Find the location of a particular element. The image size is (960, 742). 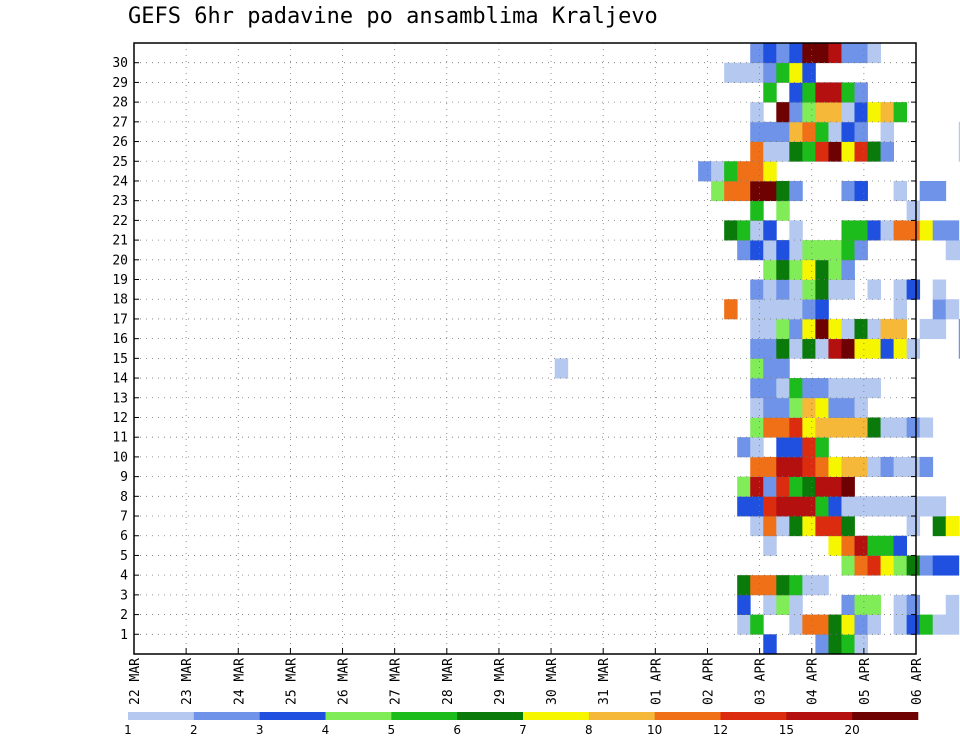

y-tick-label: 17 is located at coordinates (120, 319).